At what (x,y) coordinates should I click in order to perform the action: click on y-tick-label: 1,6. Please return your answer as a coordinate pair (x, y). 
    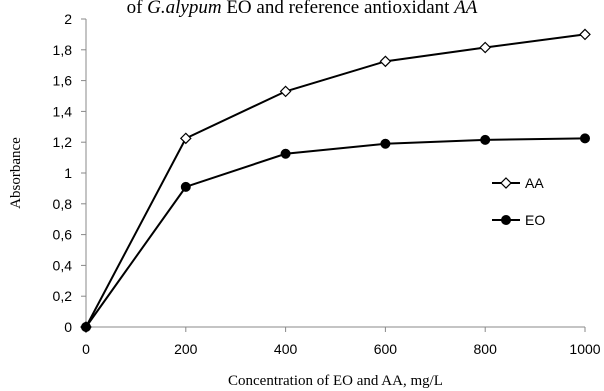
    Looking at the image, I should click on (63, 81).